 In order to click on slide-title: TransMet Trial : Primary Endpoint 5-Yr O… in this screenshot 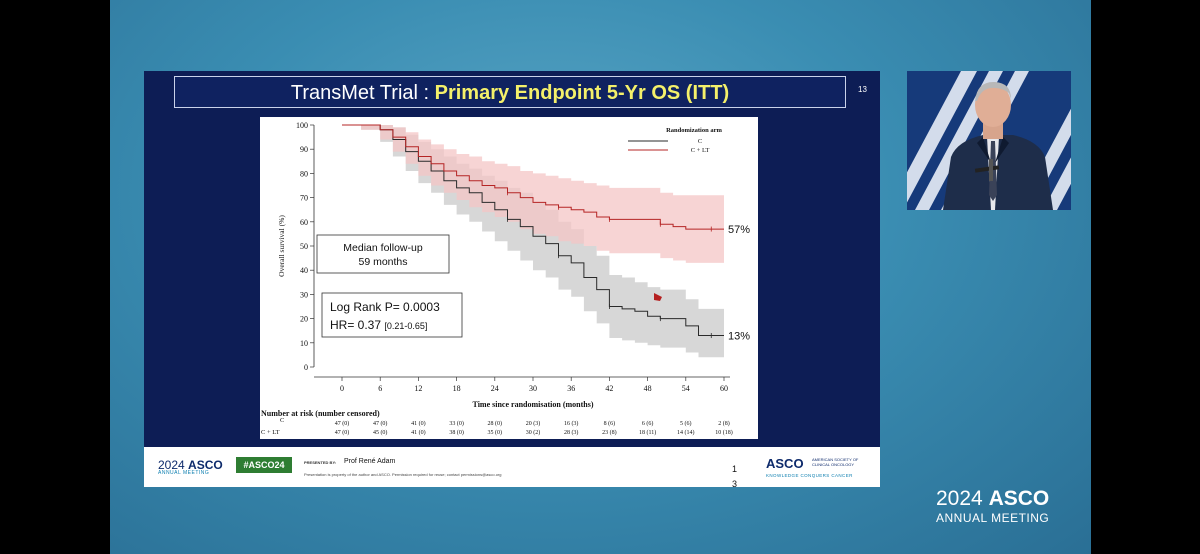, I will do `click(510, 93)`.